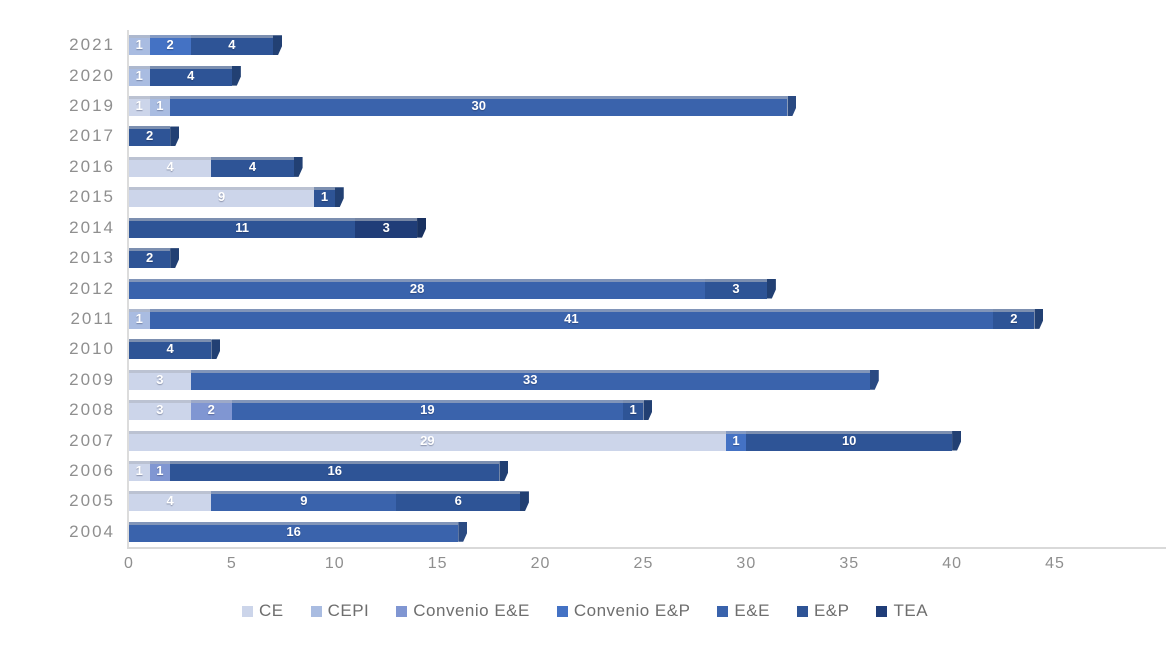  I want to click on legend-item-CE: CE, so click(262, 611).